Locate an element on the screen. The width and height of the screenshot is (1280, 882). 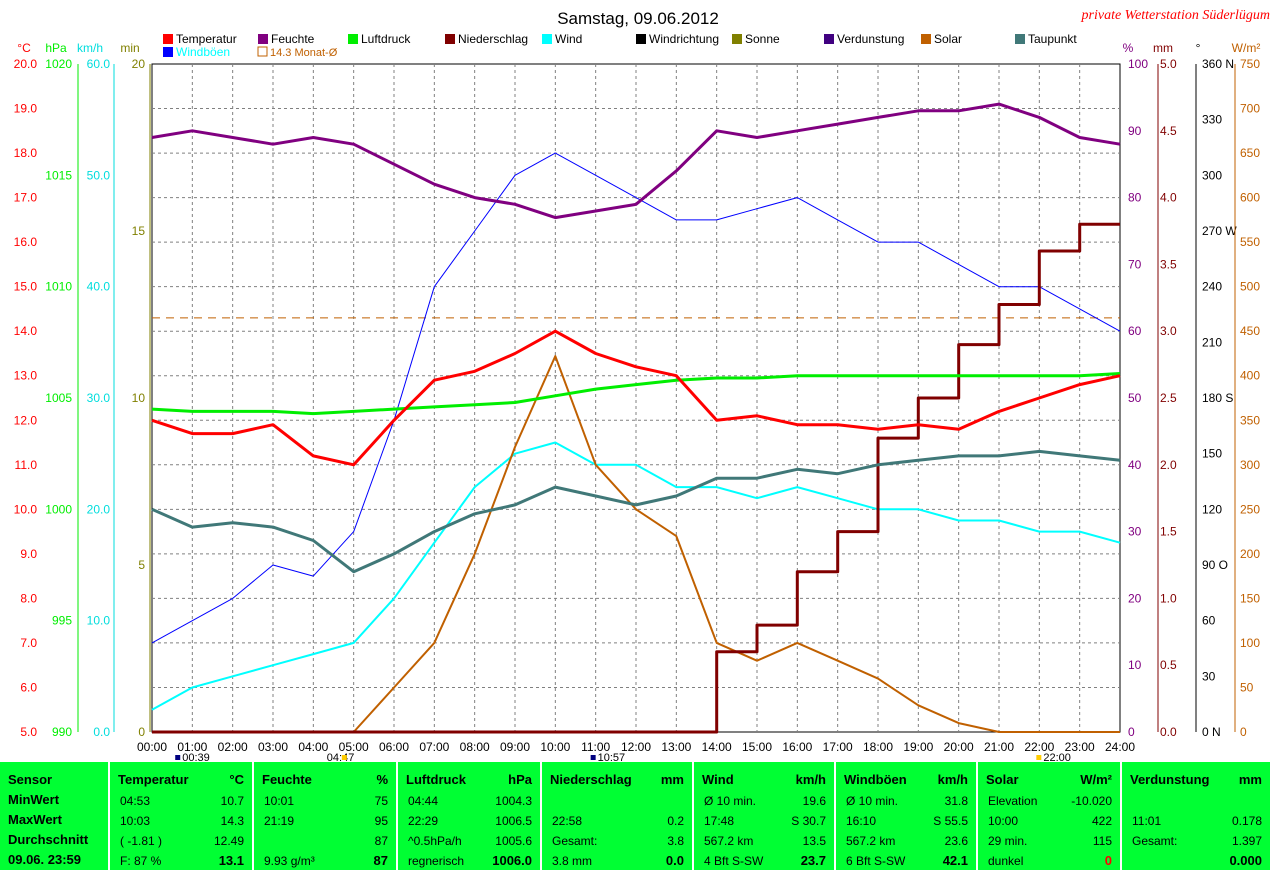
panel-header: Verdunstung is located at coordinates (1170, 779).